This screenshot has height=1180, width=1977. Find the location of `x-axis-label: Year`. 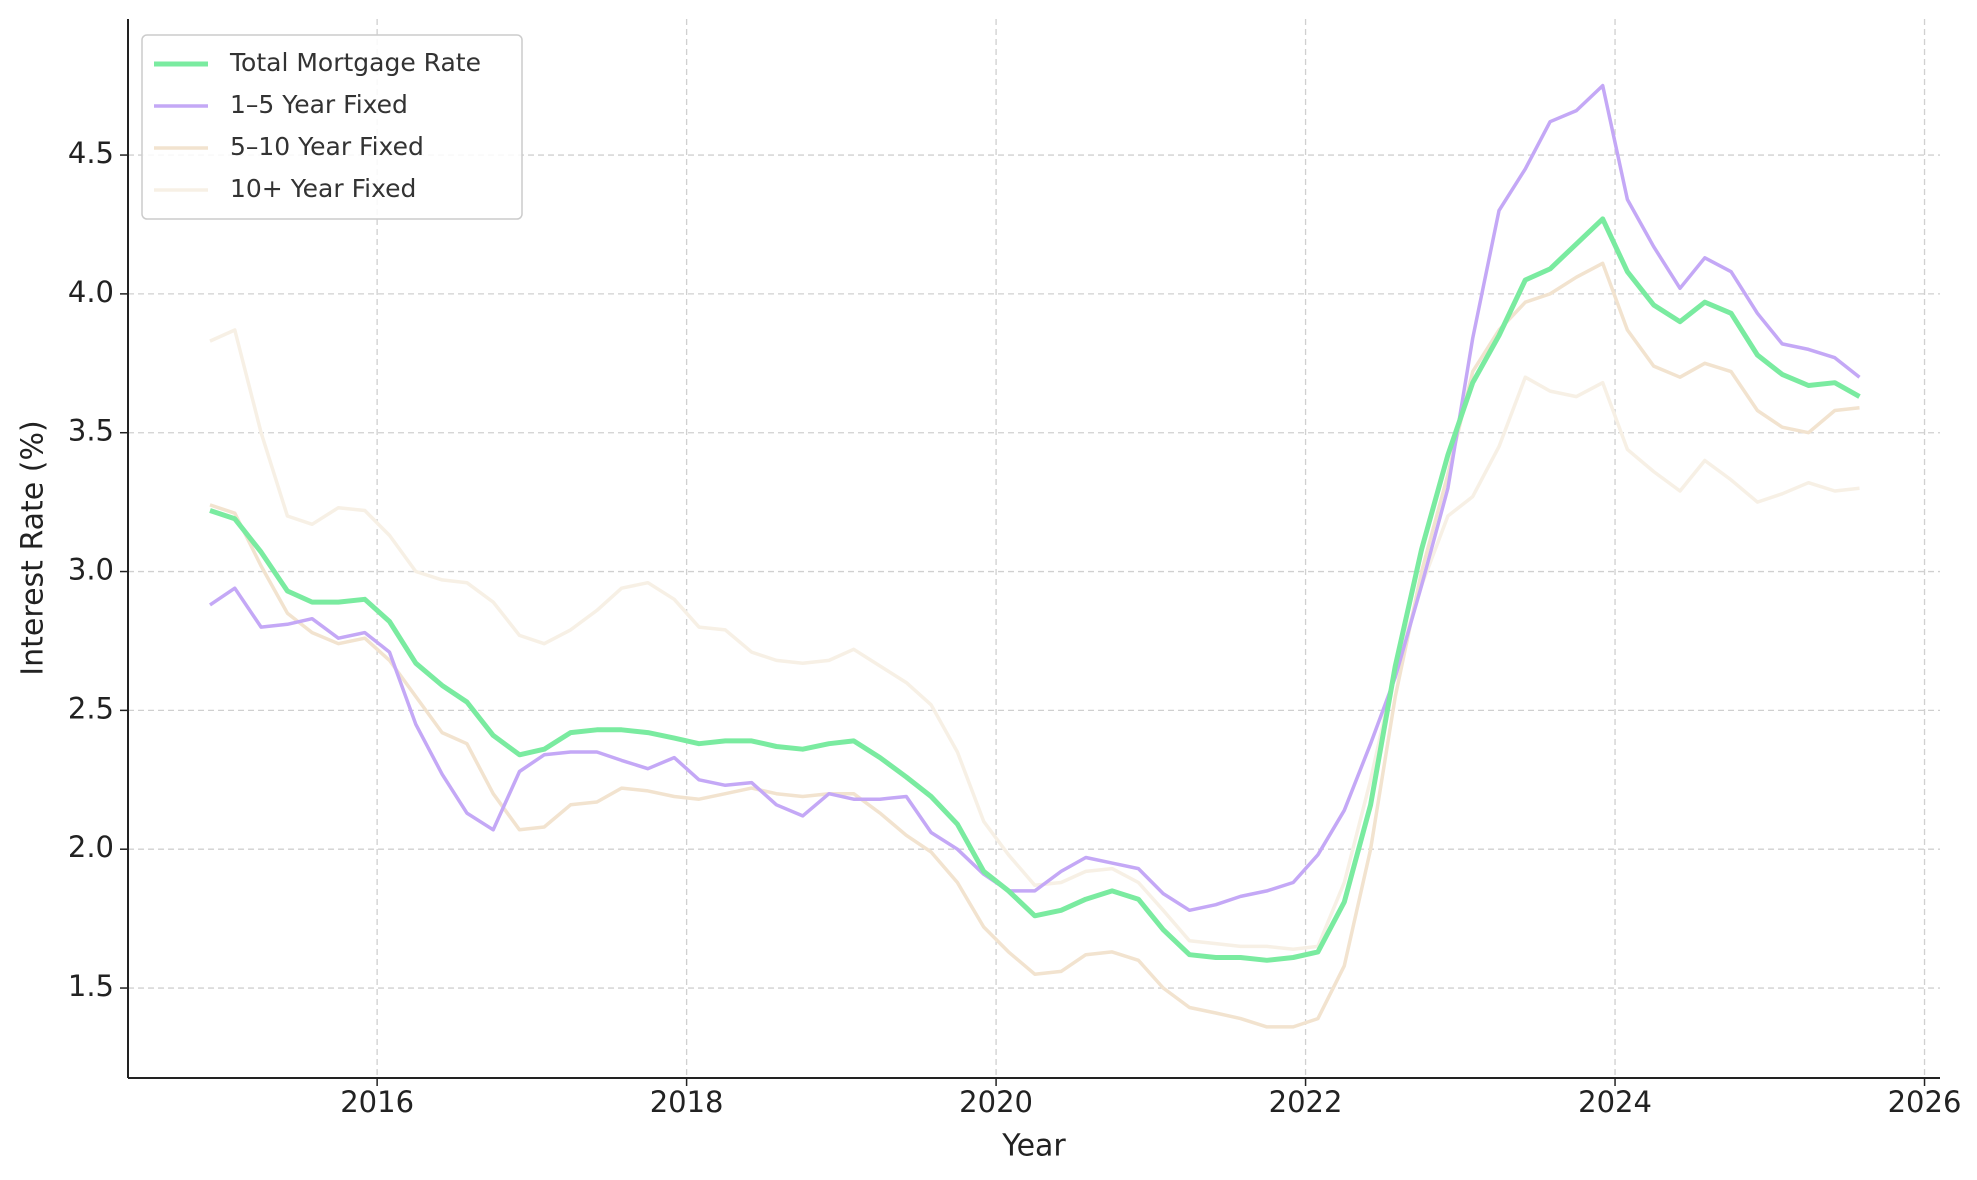

x-axis-label: Year is located at coordinates (1033, 1146).